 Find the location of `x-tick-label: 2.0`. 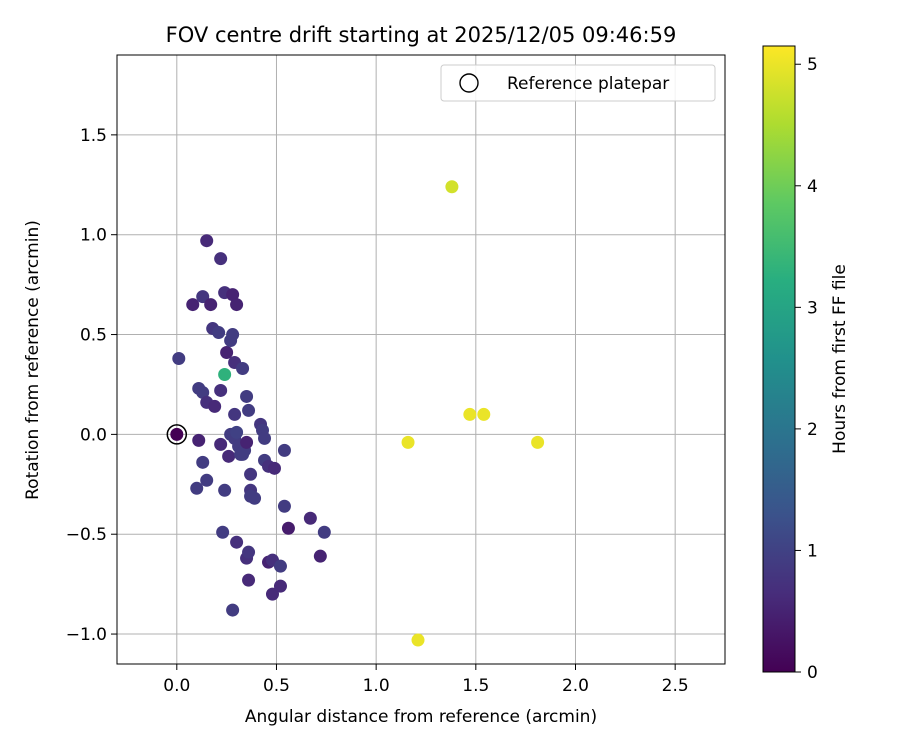

x-tick-label: 2.0 is located at coordinates (575, 686).